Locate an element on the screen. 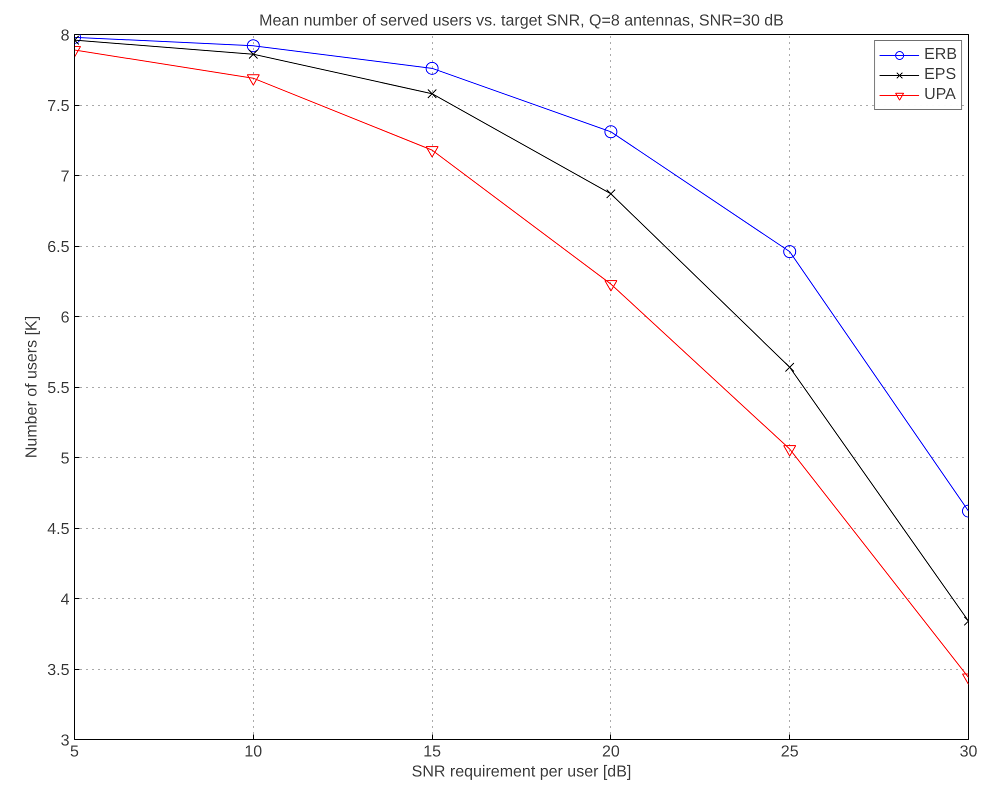 The height and width of the screenshot is (796, 983). y-tick-label: 5.5 is located at coordinates (58, 388).